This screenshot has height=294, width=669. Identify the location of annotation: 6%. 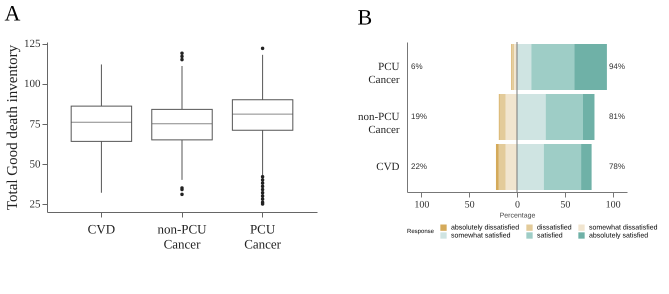
(417, 66).